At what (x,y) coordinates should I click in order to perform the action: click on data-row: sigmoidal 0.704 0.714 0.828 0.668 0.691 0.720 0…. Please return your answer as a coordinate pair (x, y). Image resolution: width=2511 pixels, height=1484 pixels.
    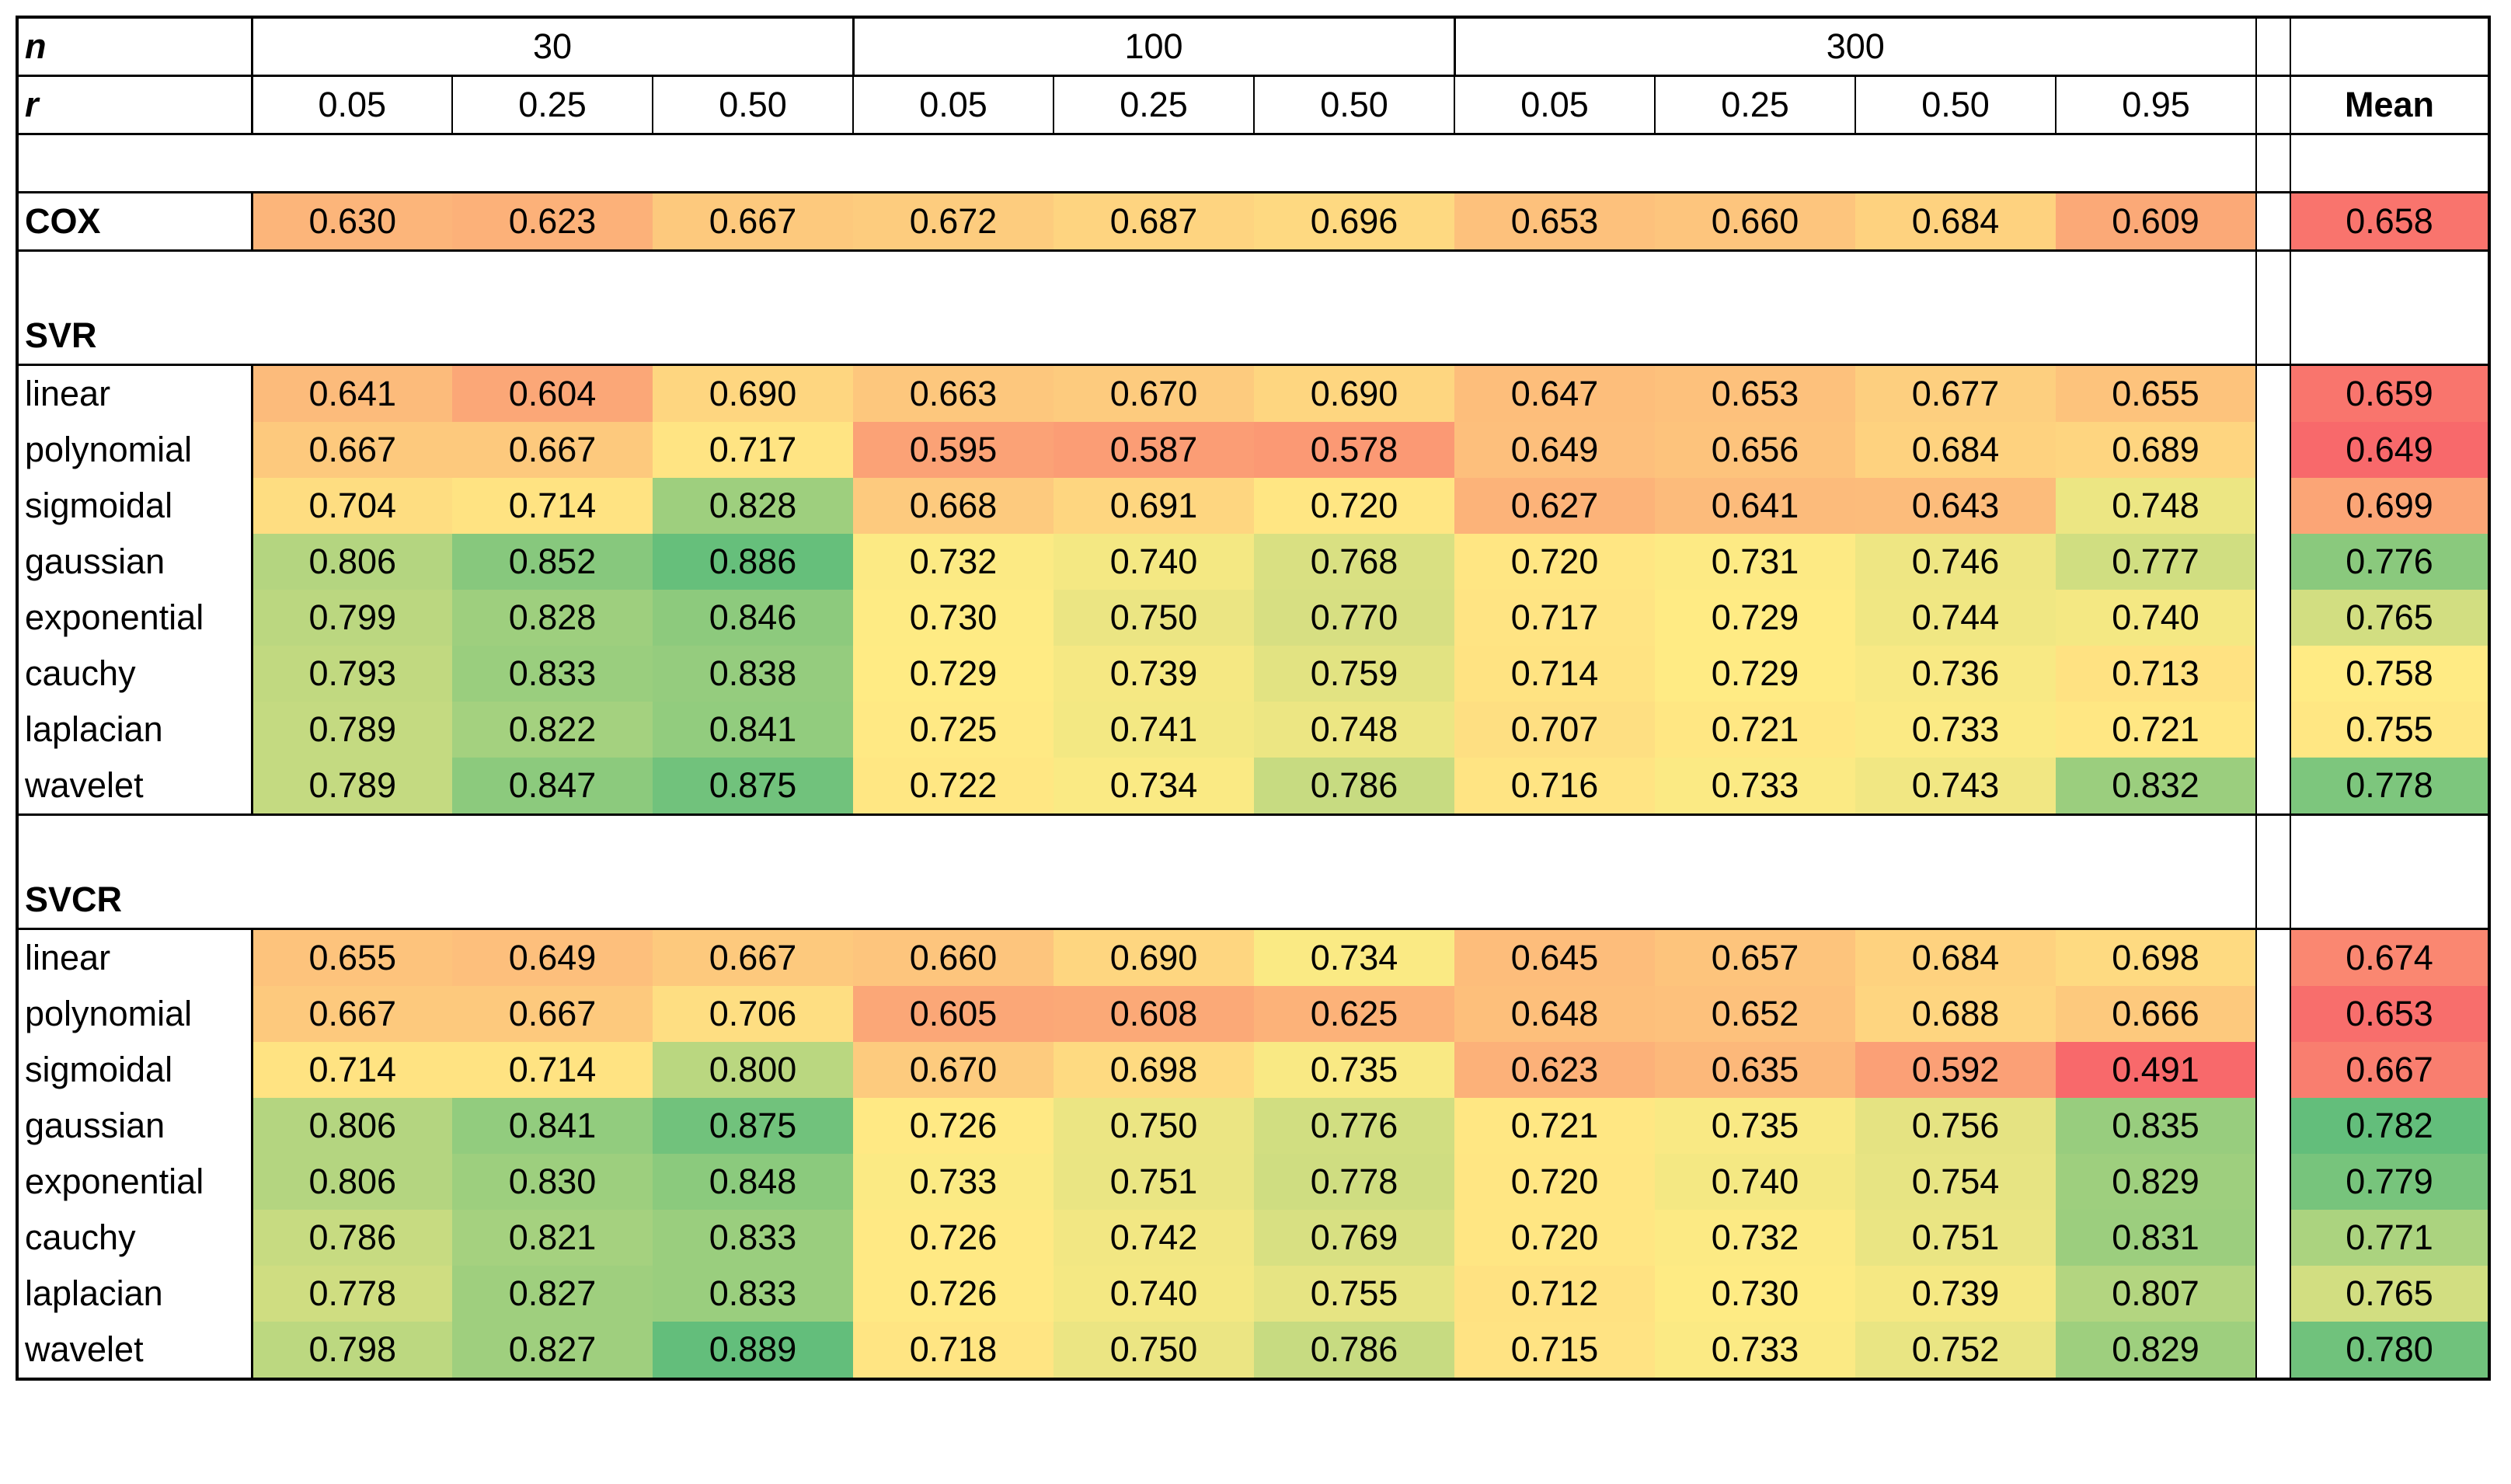
    Looking at the image, I should click on (1253, 506).